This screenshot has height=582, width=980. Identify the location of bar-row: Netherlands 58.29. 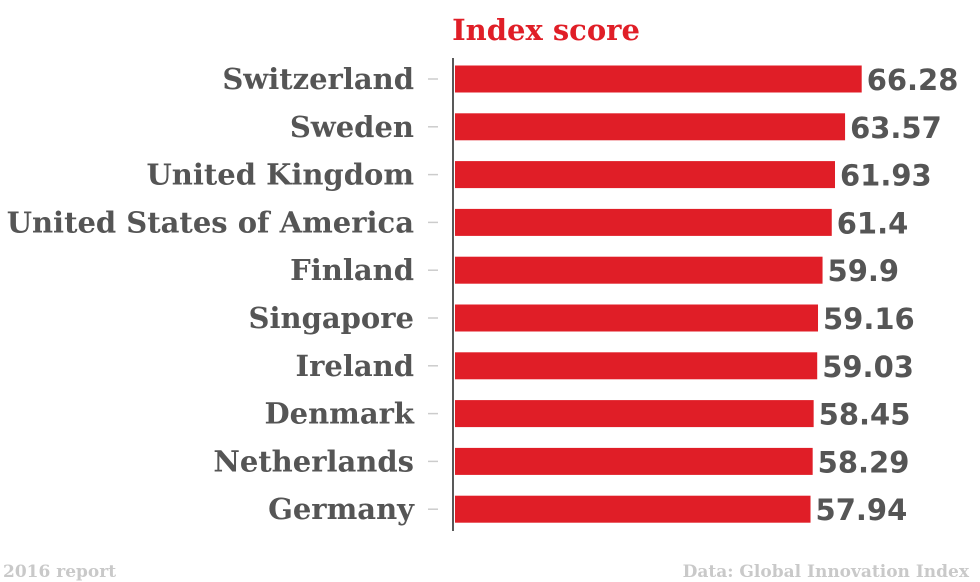
(561, 461).